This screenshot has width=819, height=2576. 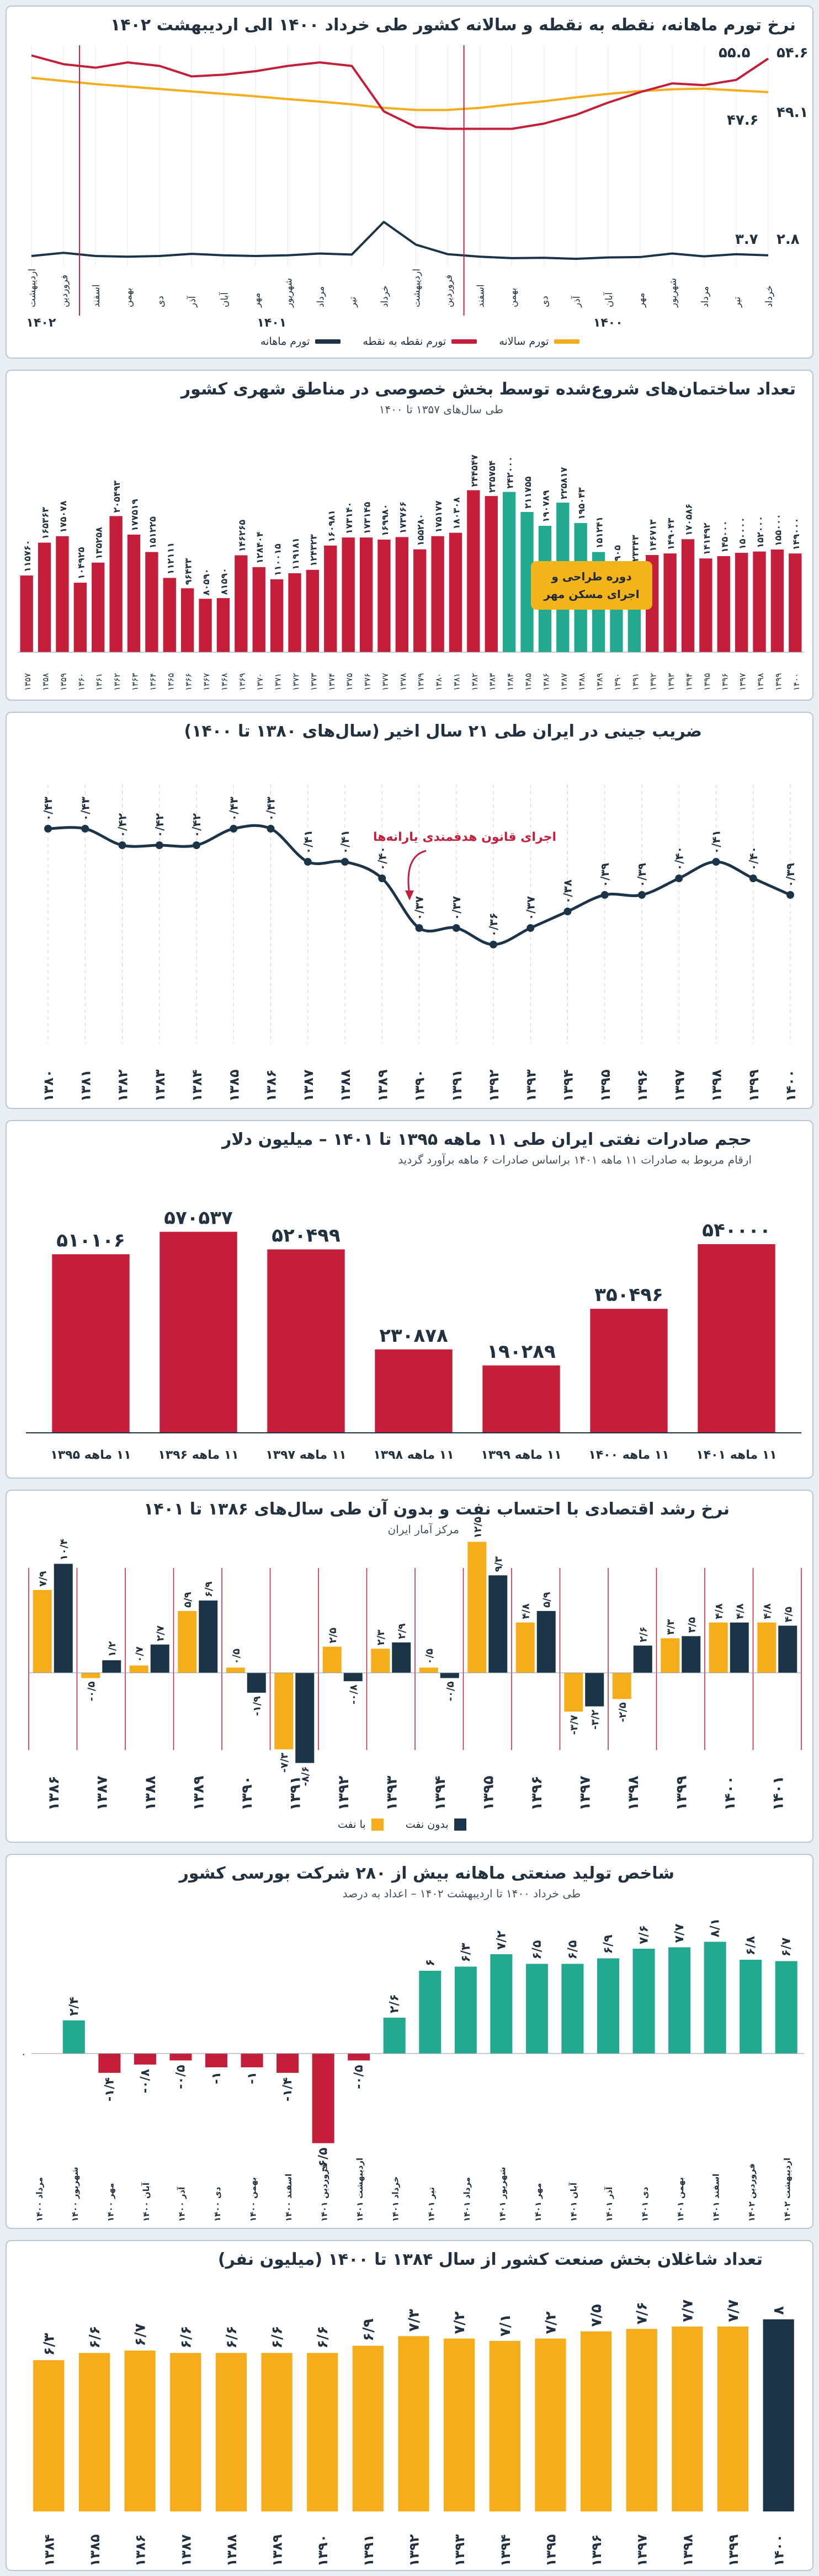 What do you see at coordinates (768, 1611) in the screenshot?
I see `growth-value-label: ۴/۸` at bounding box center [768, 1611].